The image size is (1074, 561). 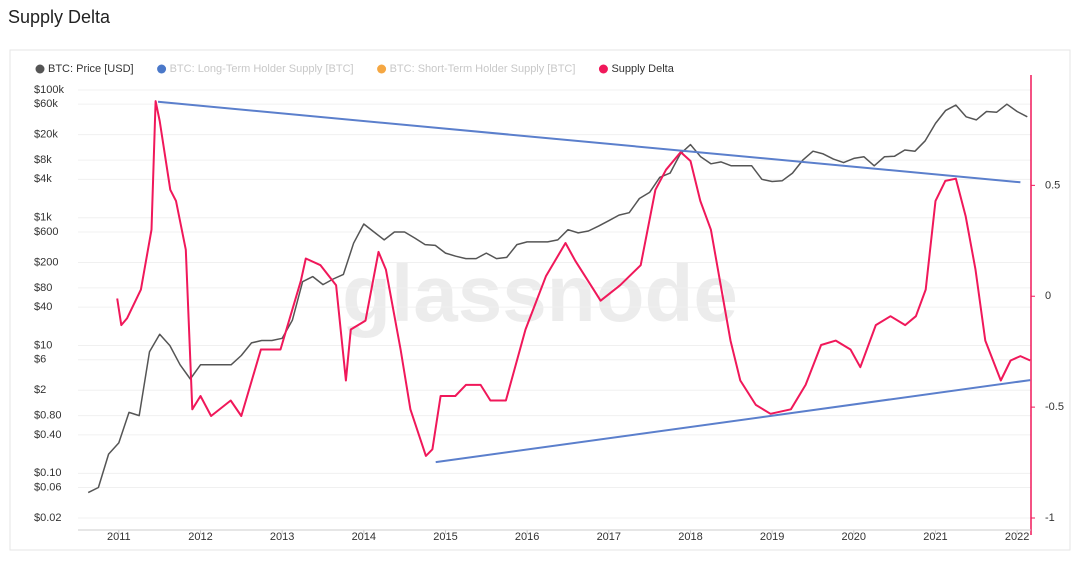 What do you see at coordinates (43, 179) in the screenshot?
I see `y-tick-label: $4k` at bounding box center [43, 179].